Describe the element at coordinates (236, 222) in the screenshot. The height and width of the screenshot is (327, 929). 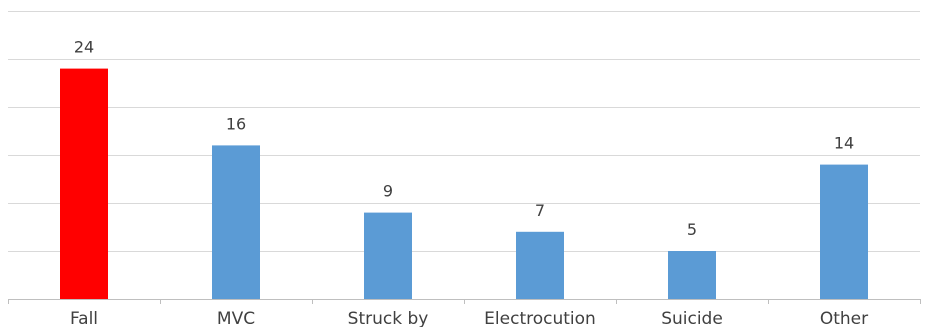
I see `bar-mvc` at that location.